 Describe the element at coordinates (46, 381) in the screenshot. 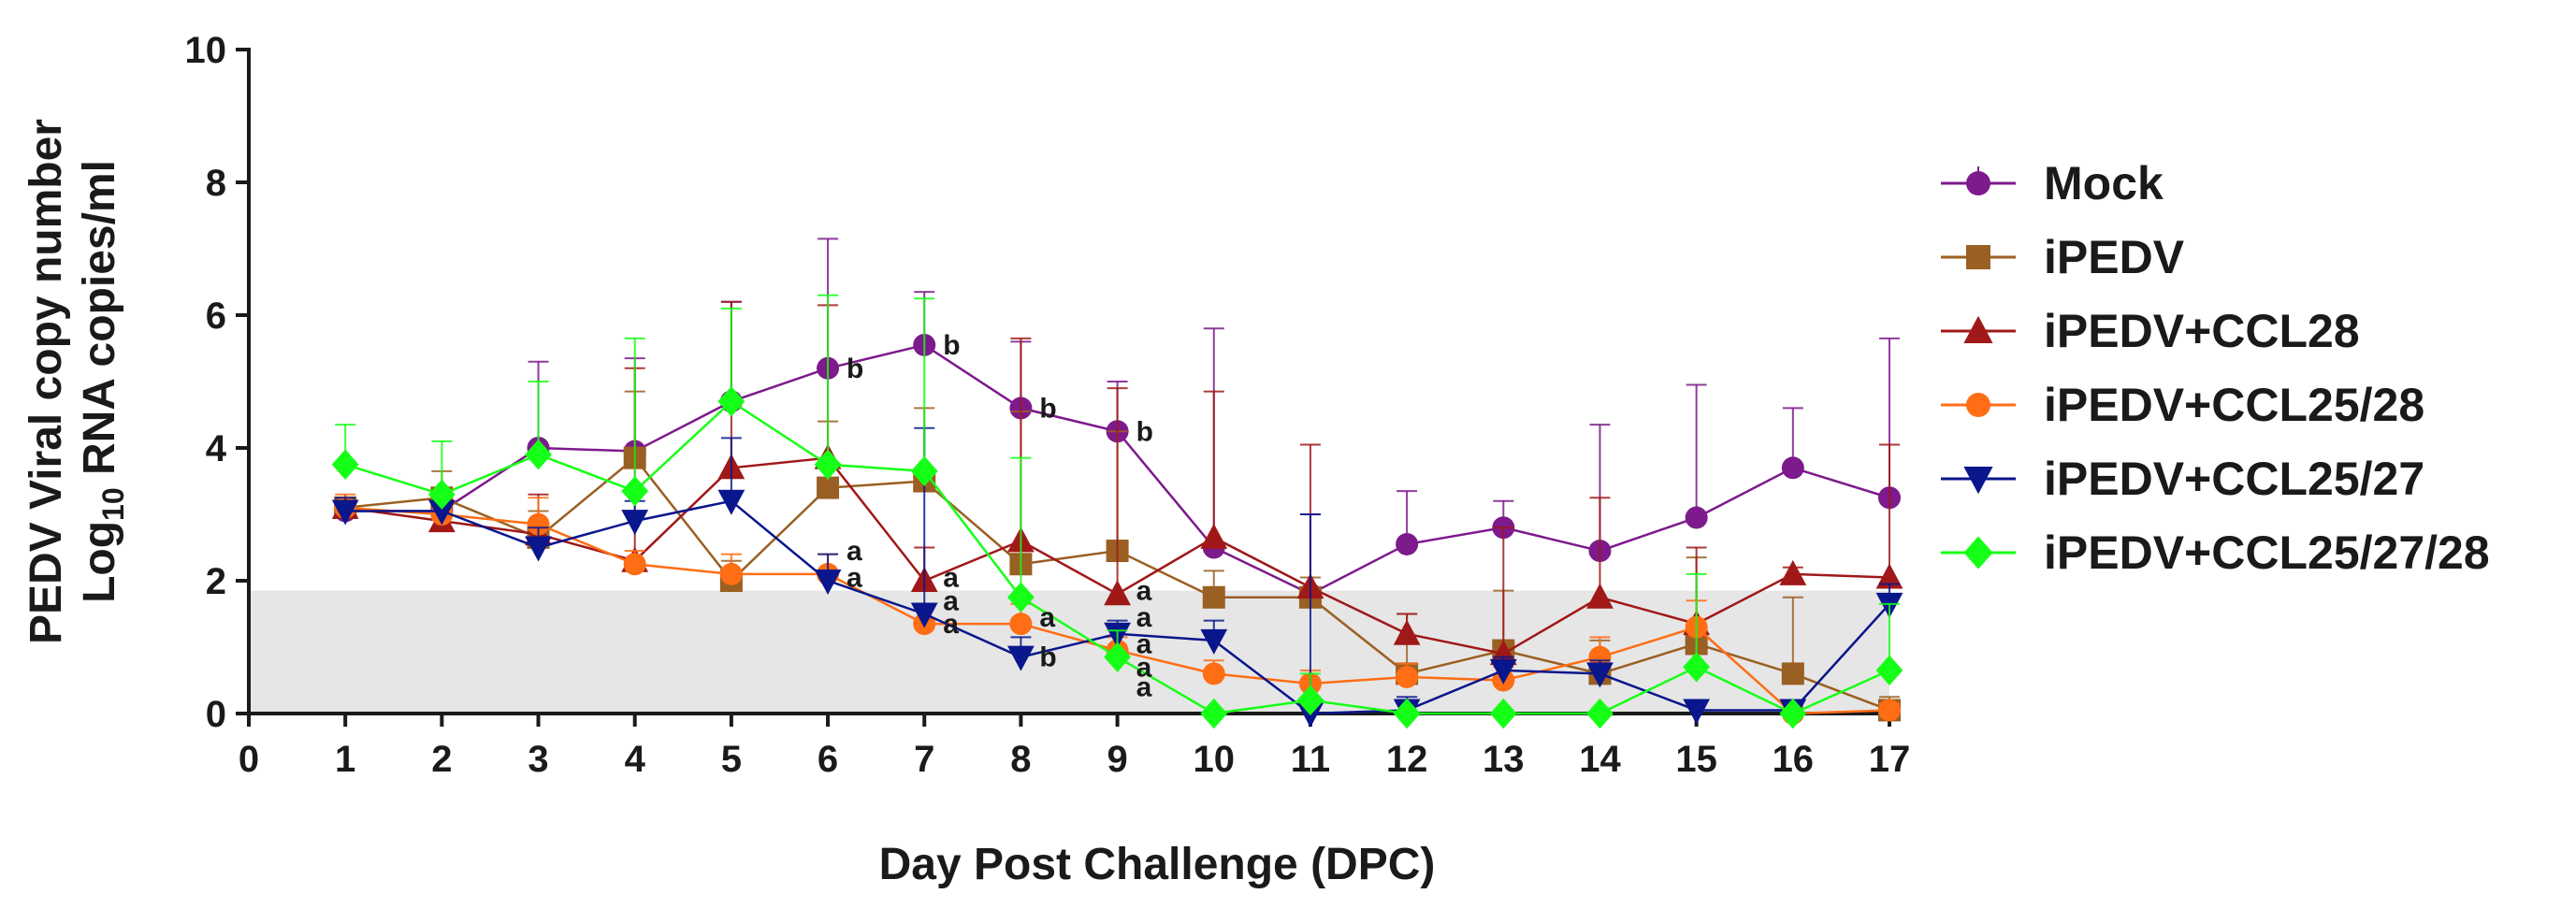

I see `y-axis-title-line1: PEDV Viral copy number` at that location.